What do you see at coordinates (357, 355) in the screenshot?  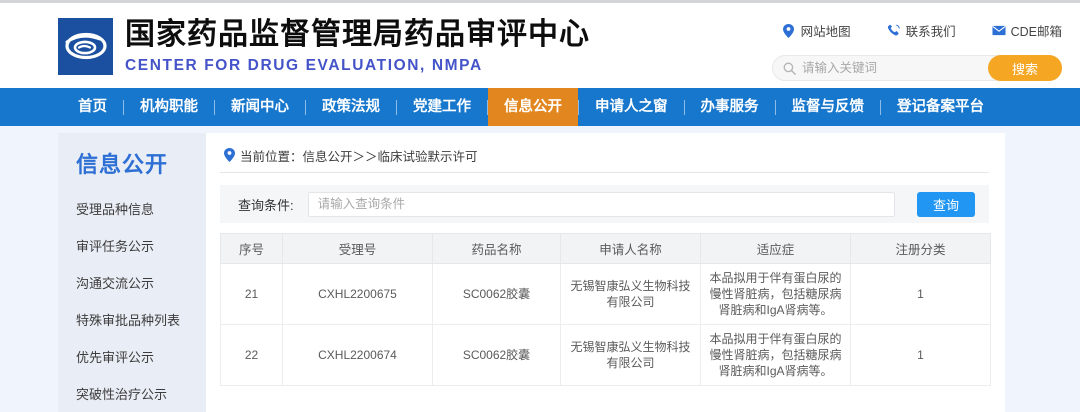 I see `cell-acceptance-no: CXHL2200674` at bounding box center [357, 355].